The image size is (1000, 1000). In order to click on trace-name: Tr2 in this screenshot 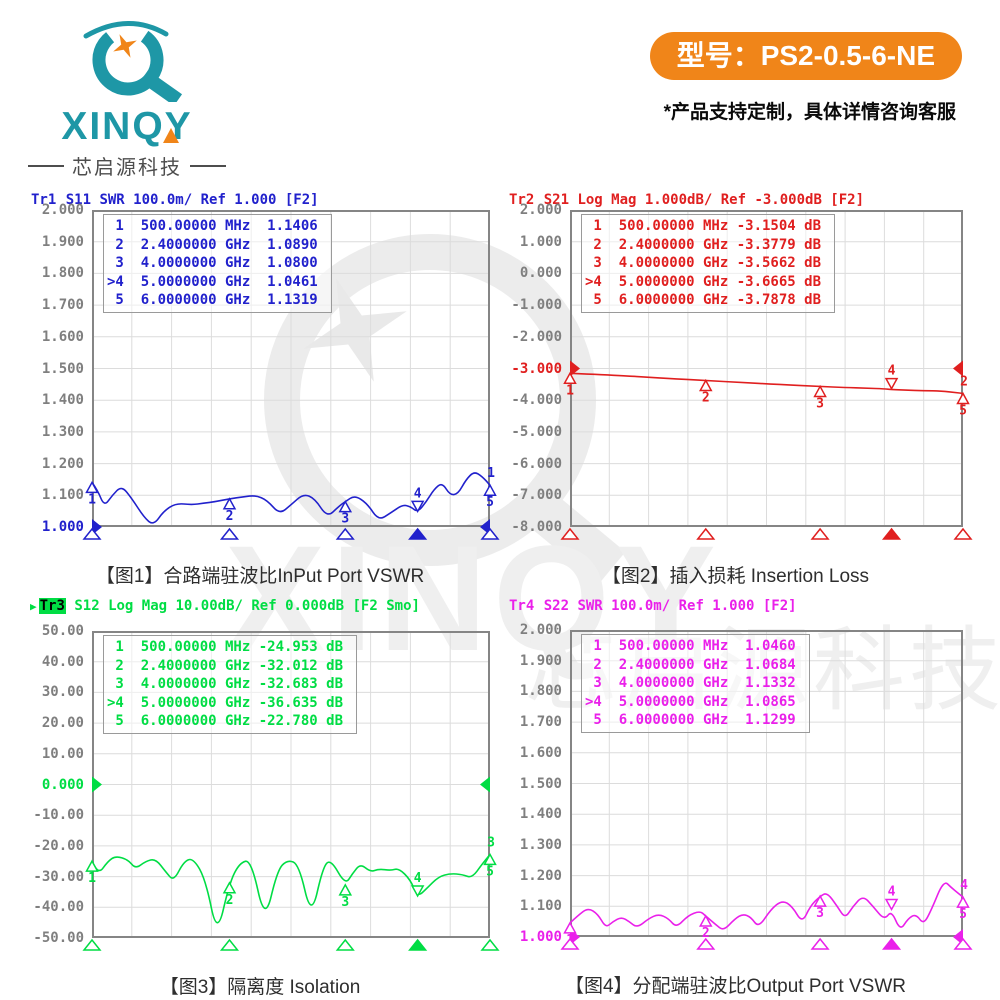, I will do `click(522, 200)`.